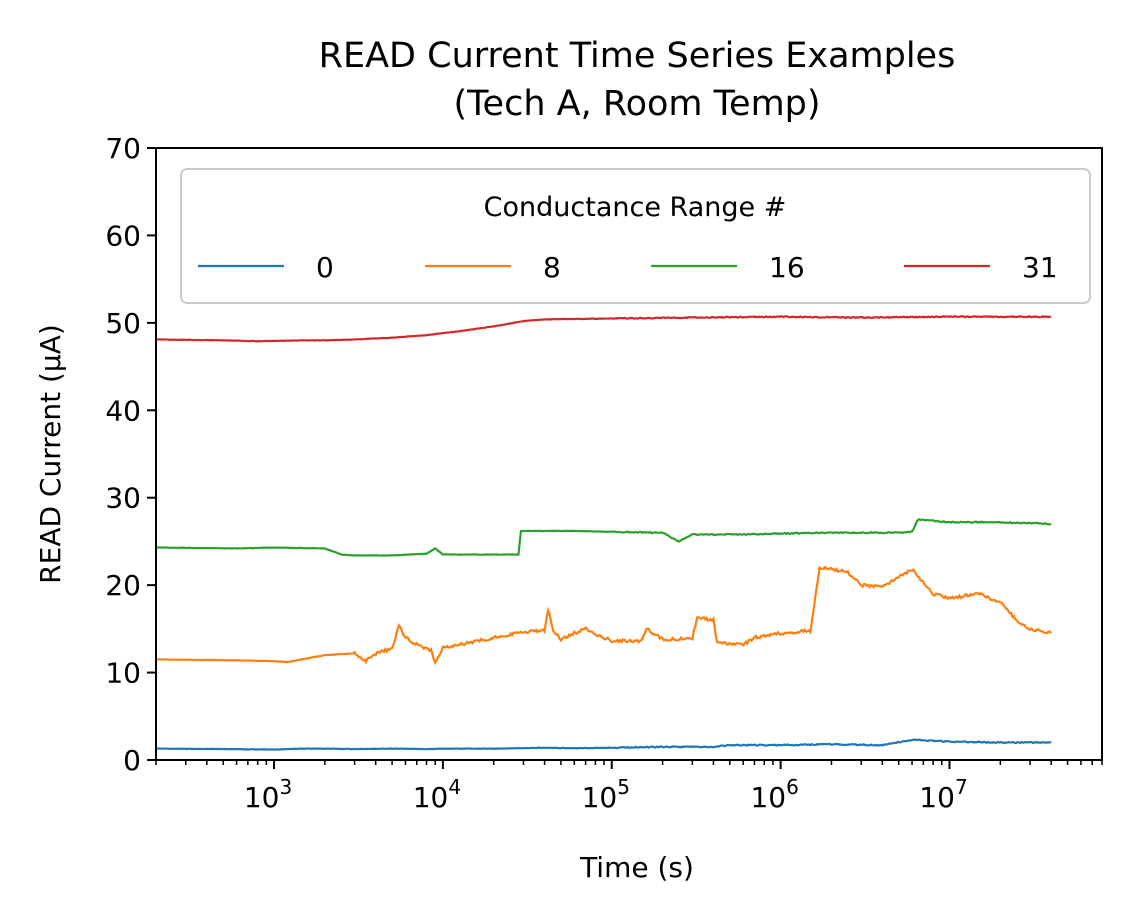 Image resolution: width=1130 pixels, height=920 pixels. What do you see at coordinates (787, 267) in the screenshot?
I see `legend-label-16: 16` at bounding box center [787, 267].